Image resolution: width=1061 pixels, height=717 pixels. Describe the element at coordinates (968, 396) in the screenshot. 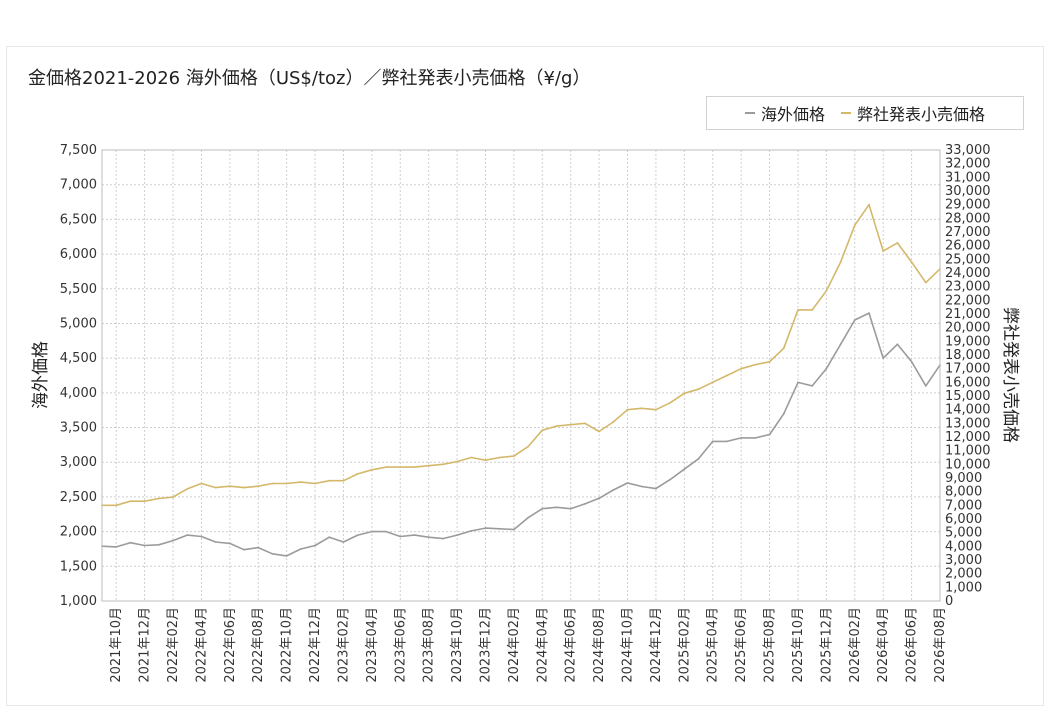

I see `right-tick-label: 15,000` at that location.